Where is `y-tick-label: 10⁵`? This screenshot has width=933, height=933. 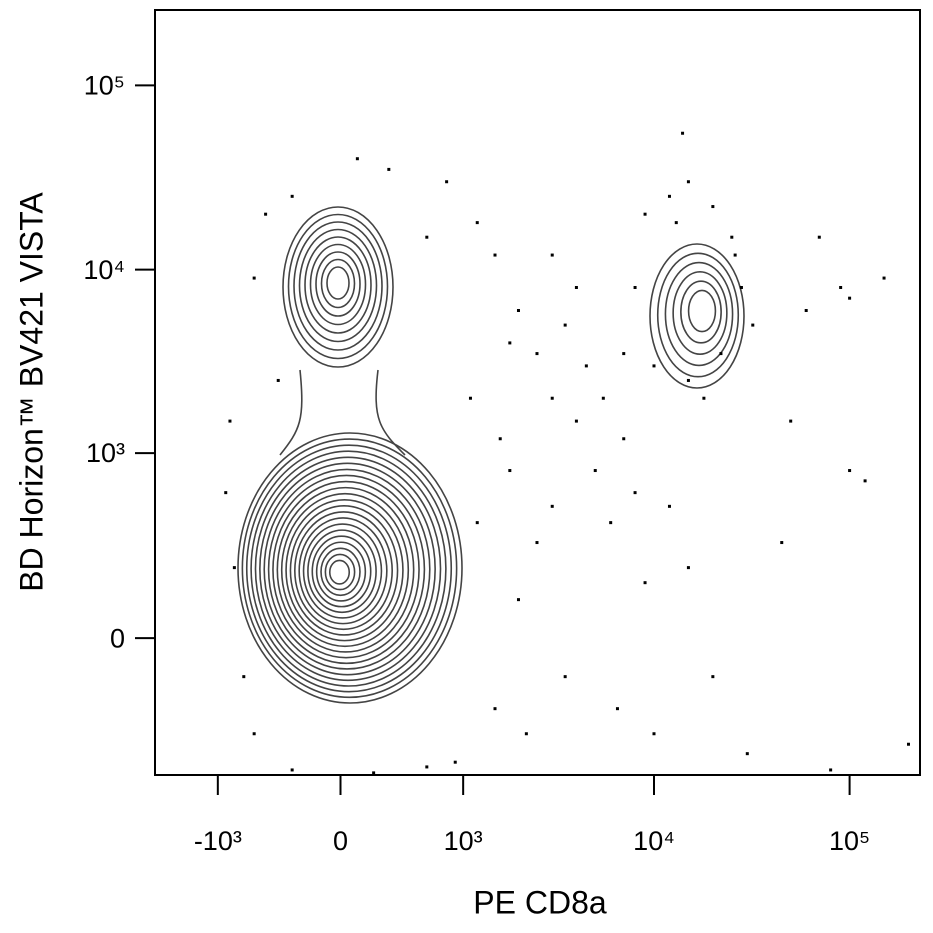 y-tick-label: 10⁵ is located at coordinates (104, 86).